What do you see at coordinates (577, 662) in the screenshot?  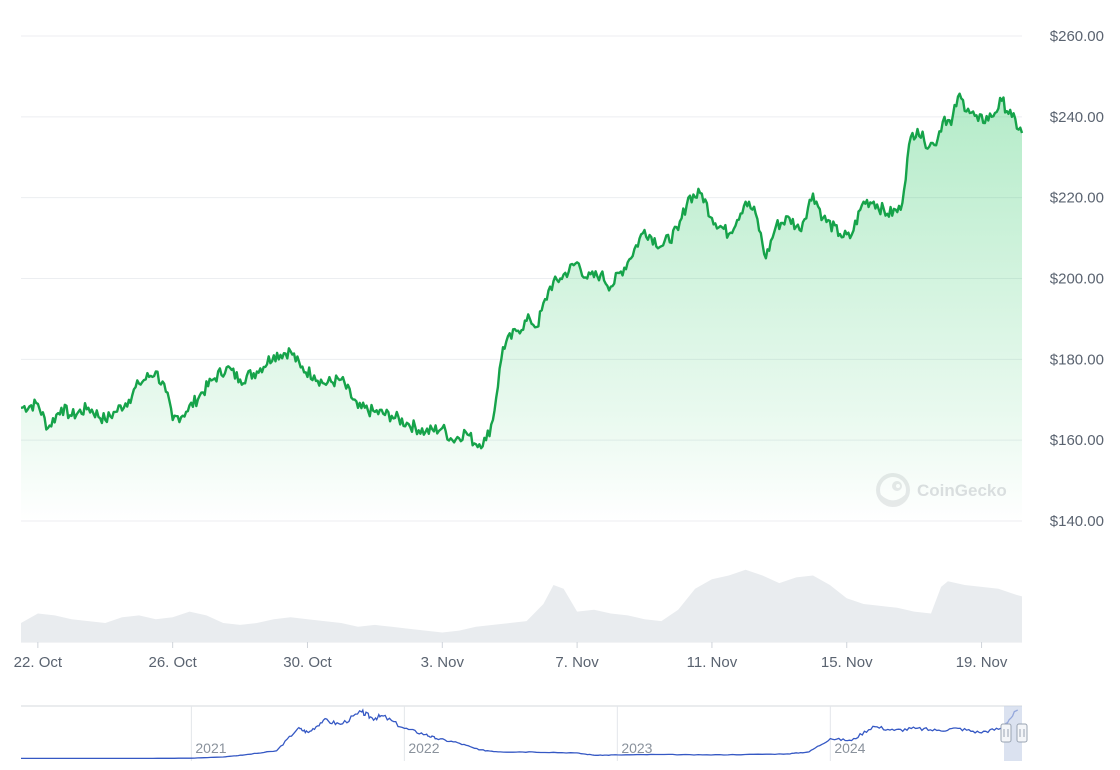 I see `x-tick-label: 7. Nov` at bounding box center [577, 662].